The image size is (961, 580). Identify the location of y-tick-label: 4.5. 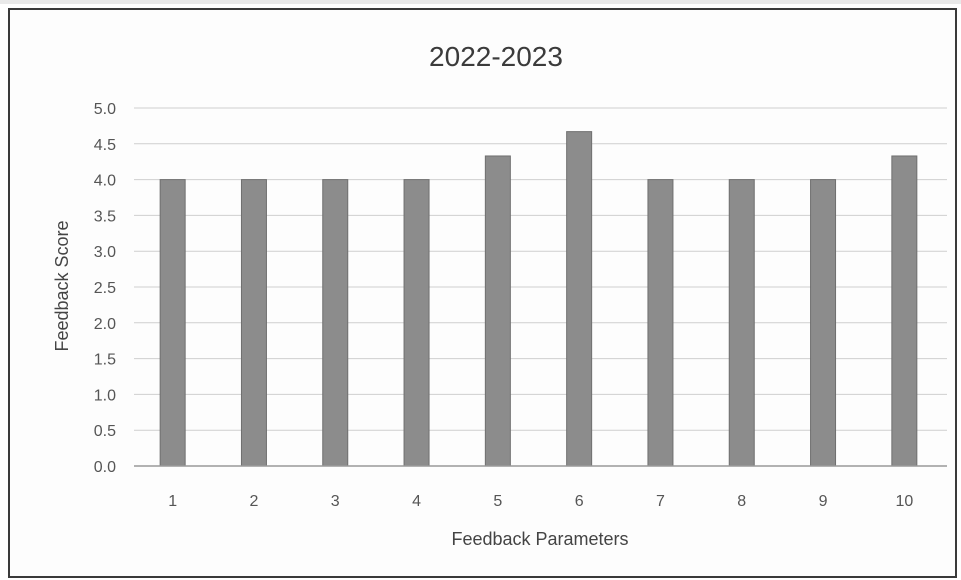
(105, 145).